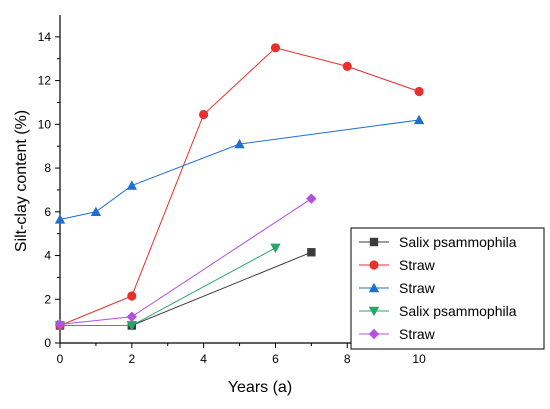 This screenshot has height=409, width=550. What do you see at coordinates (131, 359) in the screenshot?
I see `x-tick-label: 2` at bounding box center [131, 359].